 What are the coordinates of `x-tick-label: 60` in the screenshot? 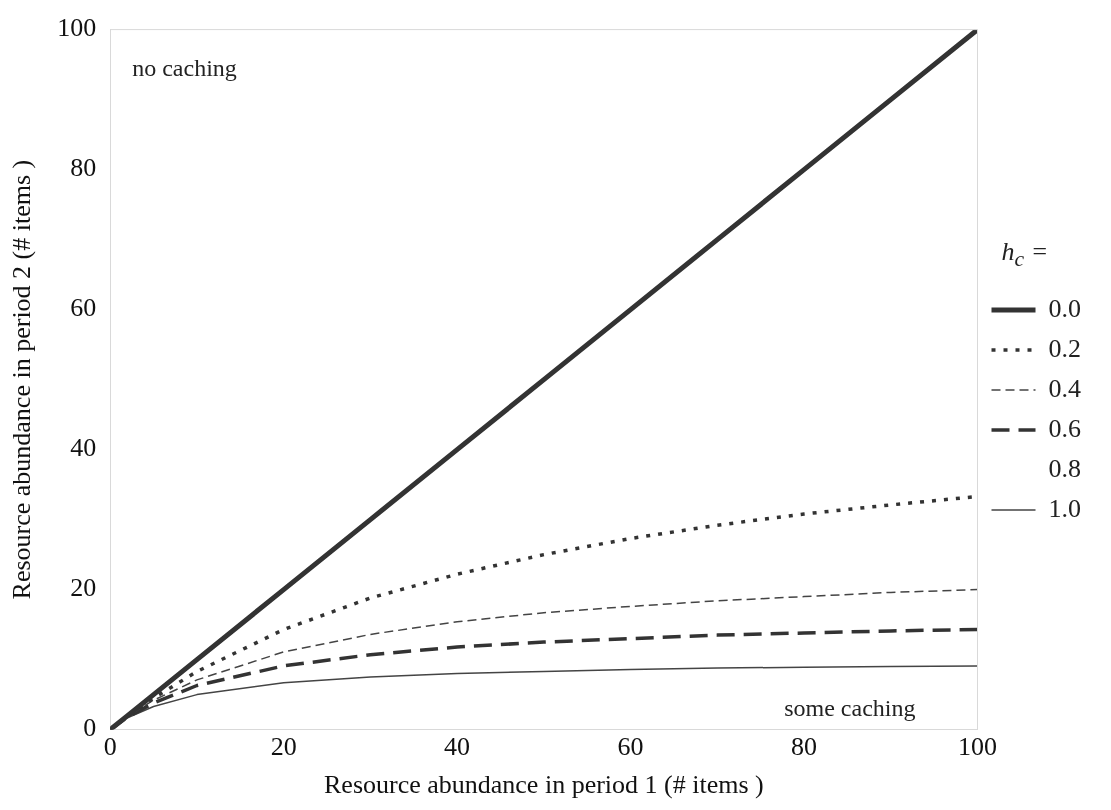 It's located at (630, 747).